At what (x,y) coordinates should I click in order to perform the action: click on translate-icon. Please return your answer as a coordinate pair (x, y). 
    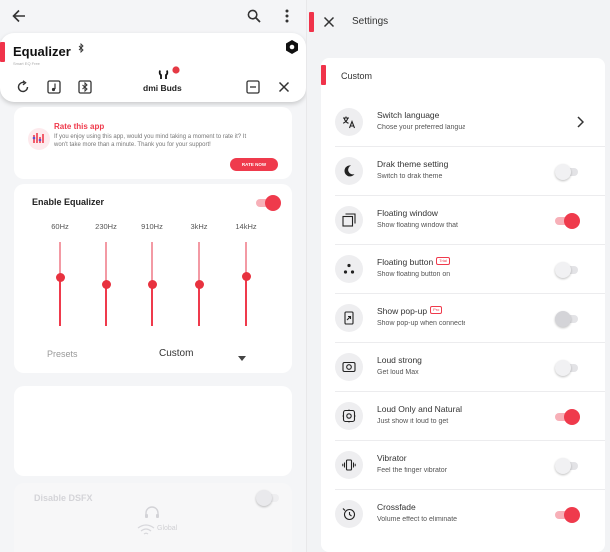
    Looking at the image, I should click on (349, 122).